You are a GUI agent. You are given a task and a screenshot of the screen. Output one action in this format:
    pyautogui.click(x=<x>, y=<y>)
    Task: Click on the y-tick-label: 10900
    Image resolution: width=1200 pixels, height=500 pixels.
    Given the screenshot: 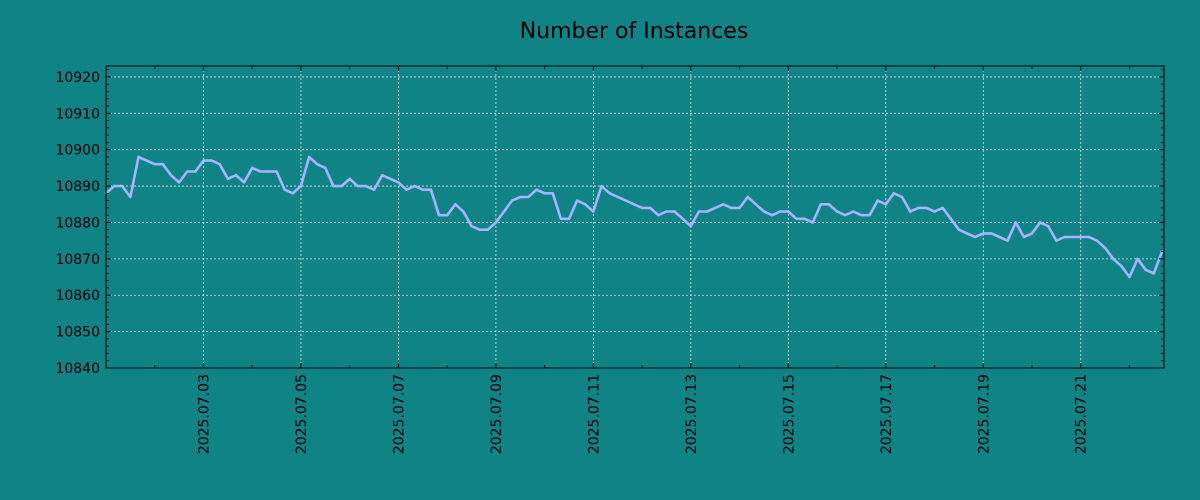 What is the action you would take?
    pyautogui.click(x=77, y=151)
    